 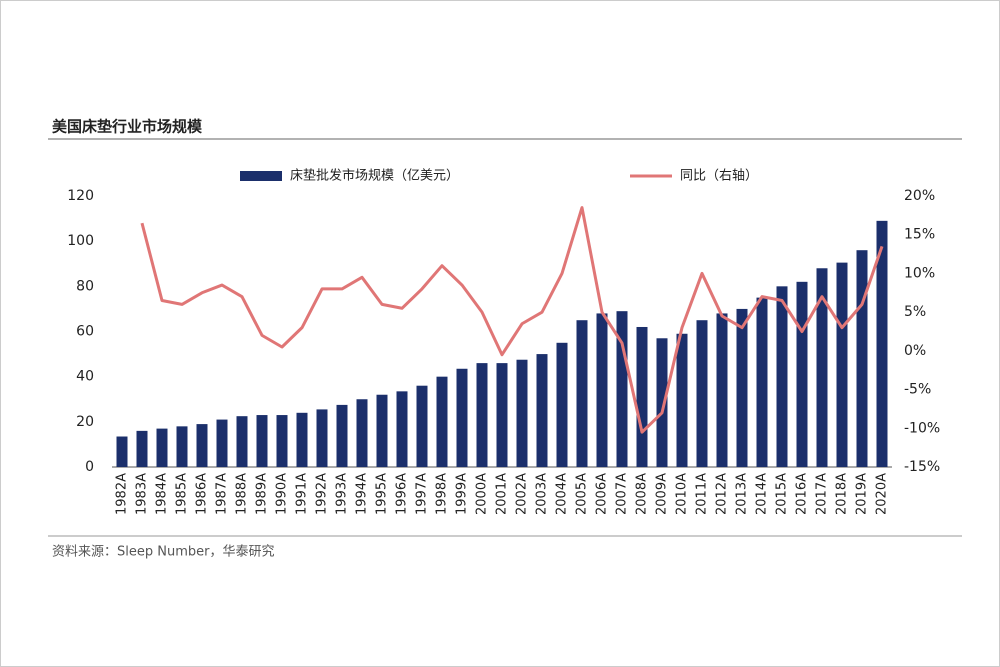 I want to click on legend-swatch, so click(x=261, y=176).